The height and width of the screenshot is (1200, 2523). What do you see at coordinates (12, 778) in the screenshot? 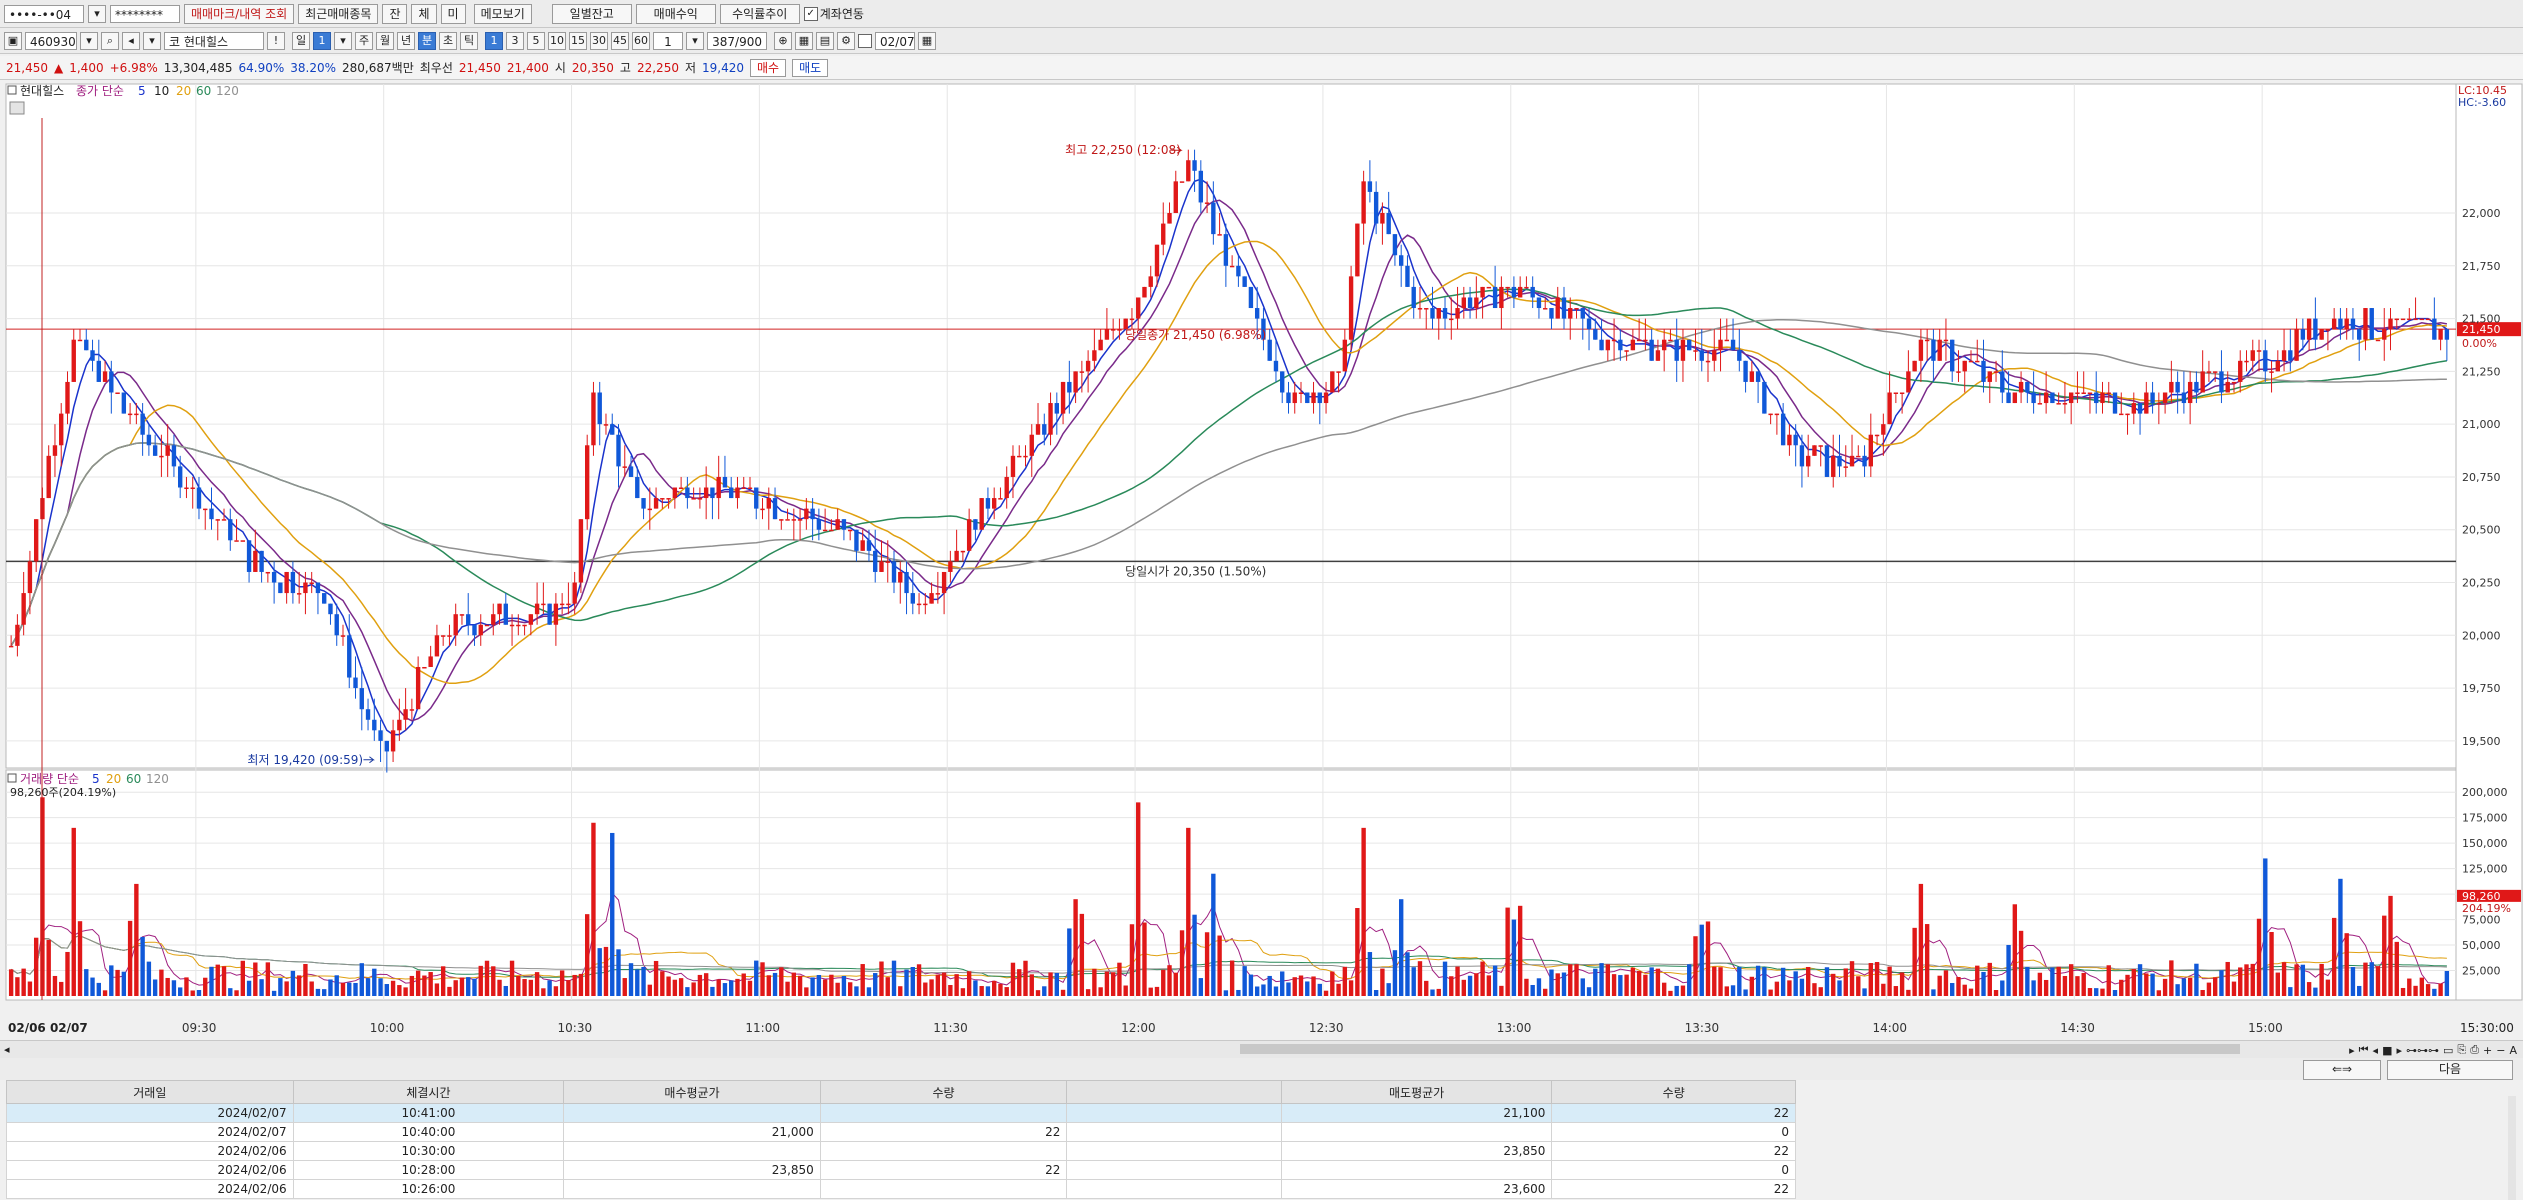
I see `volume-toggle-icon` at bounding box center [12, 778].